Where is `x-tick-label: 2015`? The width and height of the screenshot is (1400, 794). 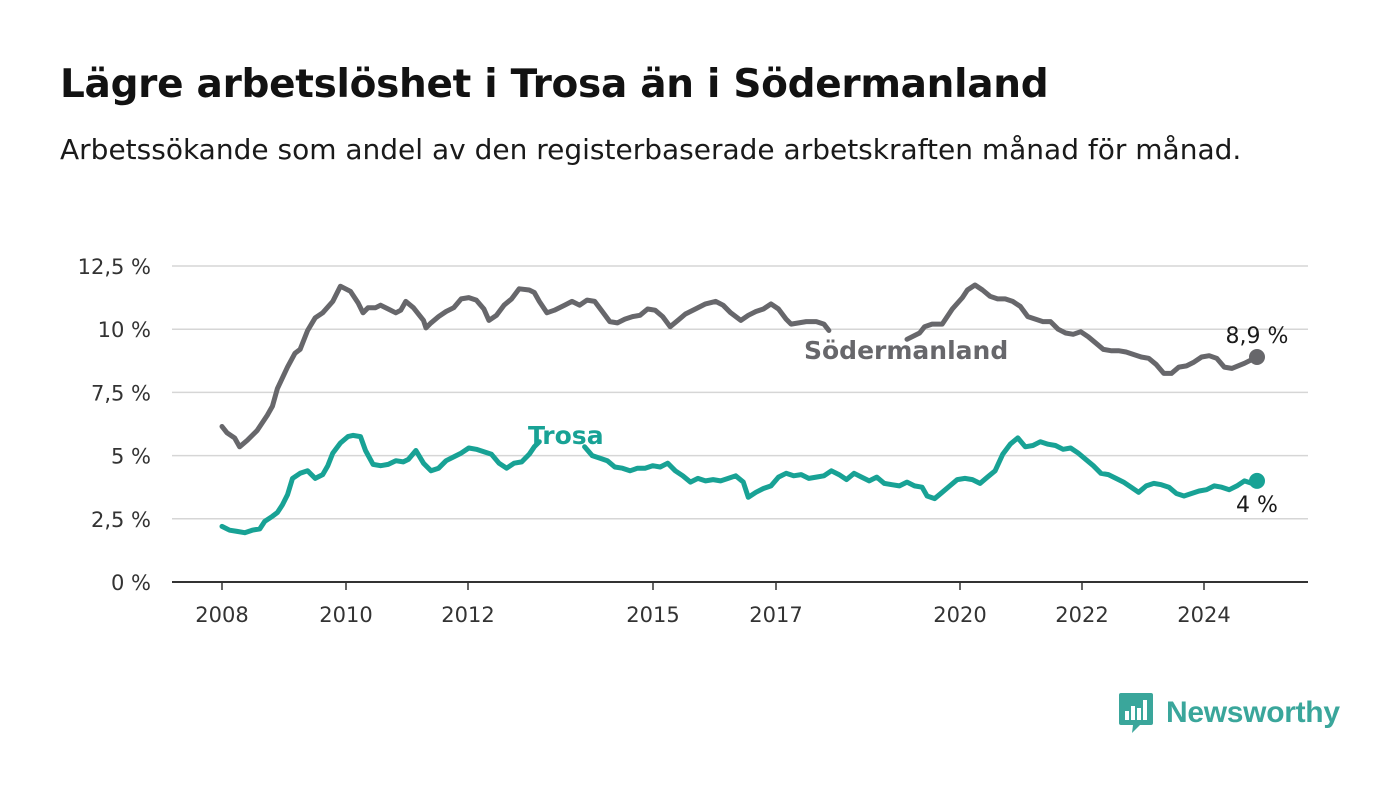
x-tick-label: 2015 is located at coordinates (652, 615).